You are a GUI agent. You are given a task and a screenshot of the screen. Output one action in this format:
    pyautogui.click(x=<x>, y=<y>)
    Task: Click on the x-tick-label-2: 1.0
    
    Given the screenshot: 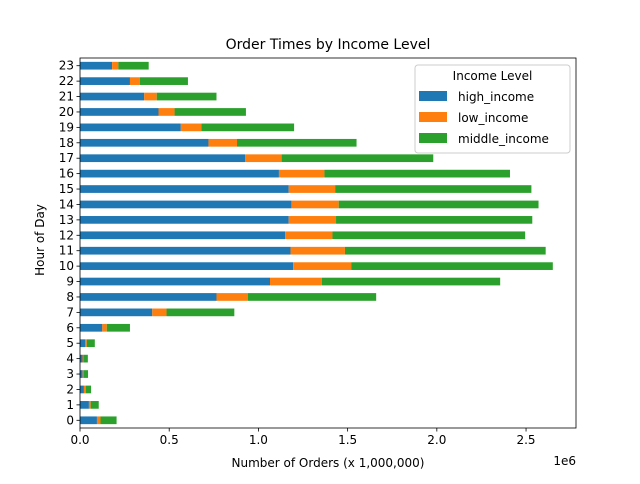 What is the action you would take?
    pyautogui.click(x=258, y=440)
    